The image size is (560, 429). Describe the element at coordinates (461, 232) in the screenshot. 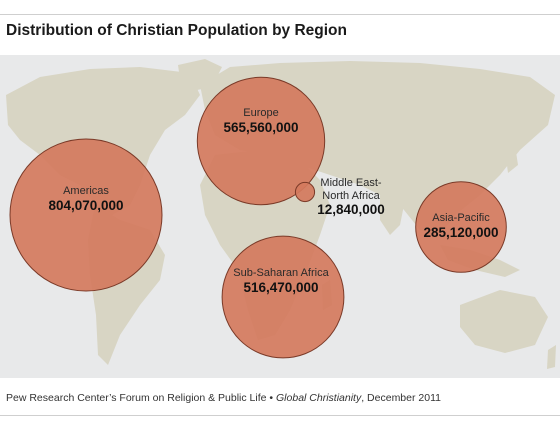

I see `asia-pacific-value: 285,120,000` at that location.